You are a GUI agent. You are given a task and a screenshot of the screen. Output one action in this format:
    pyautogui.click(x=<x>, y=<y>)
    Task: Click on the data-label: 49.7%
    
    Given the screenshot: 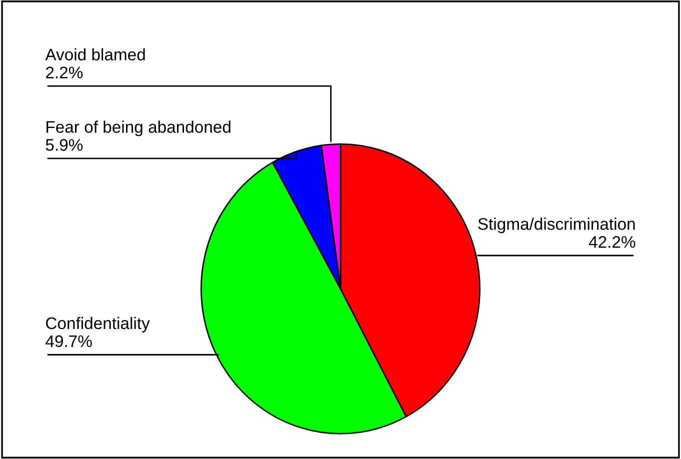 What is the action you would take?
    pyautogui.click(x=69, y=341)
    